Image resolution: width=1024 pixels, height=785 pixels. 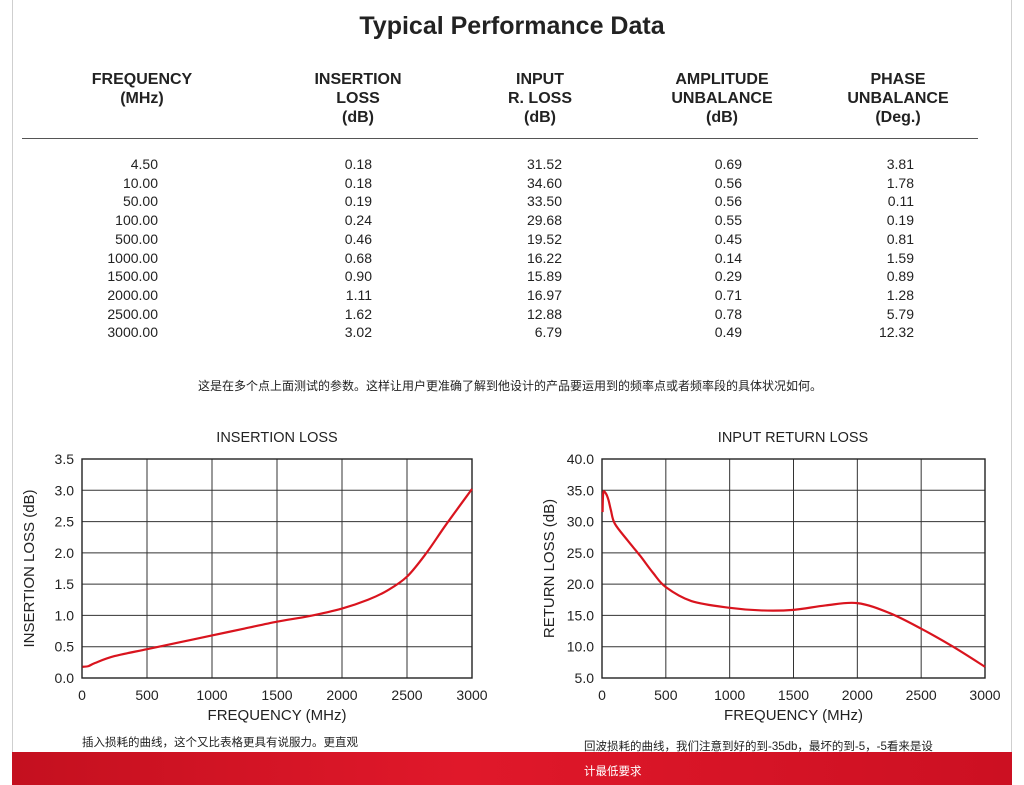 I want to click on table-cell: 1000.00, so click(x=132, y=257).